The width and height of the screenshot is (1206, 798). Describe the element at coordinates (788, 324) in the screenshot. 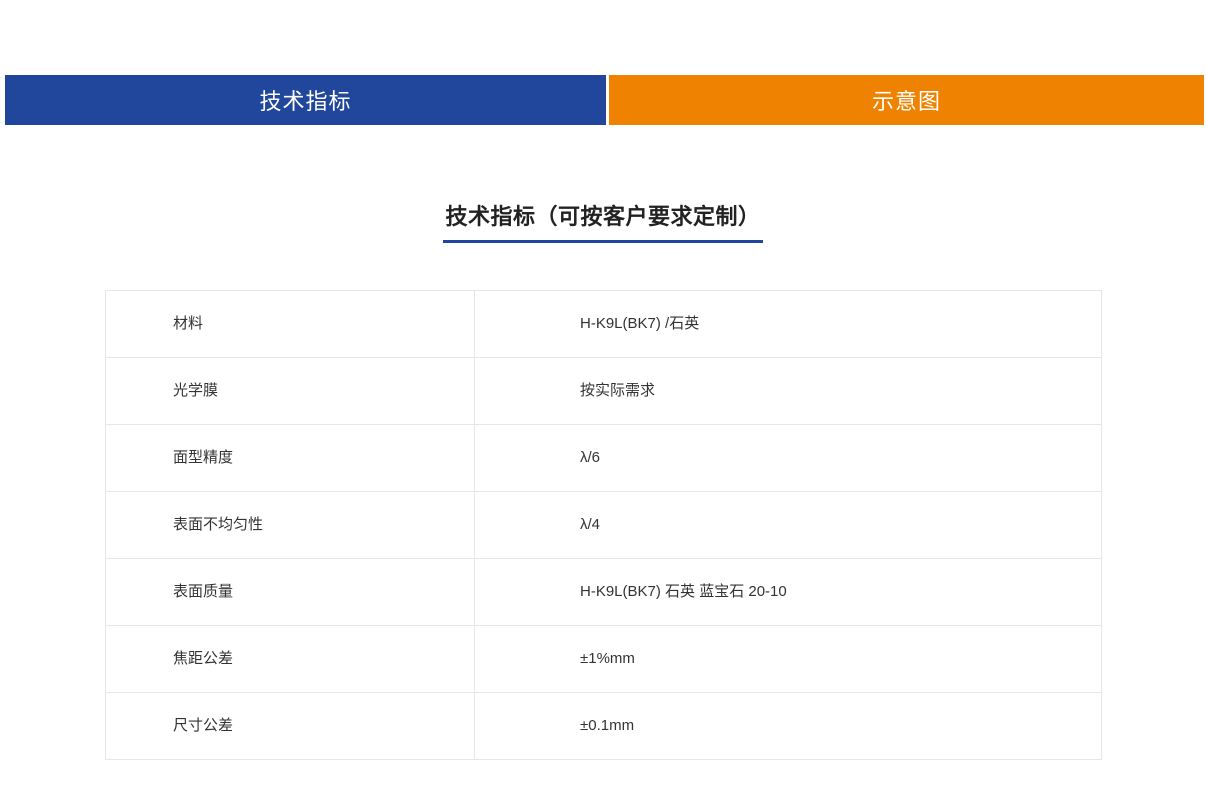

I see `spec-value: H-K9L(BK7) /石英` at that location.